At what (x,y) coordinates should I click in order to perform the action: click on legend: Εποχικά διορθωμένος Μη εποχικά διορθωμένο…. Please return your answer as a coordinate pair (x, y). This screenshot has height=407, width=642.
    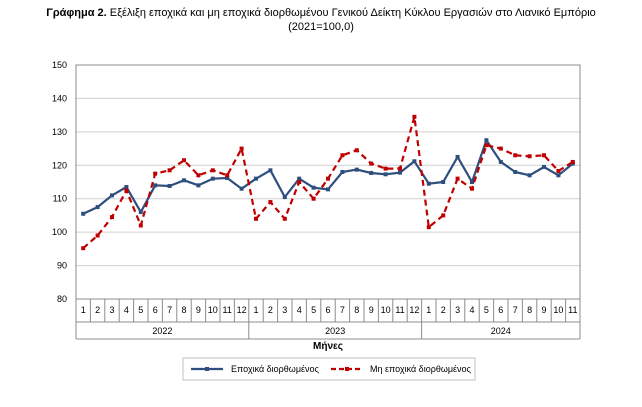
    Looking at the image, I should click on (329, 369).